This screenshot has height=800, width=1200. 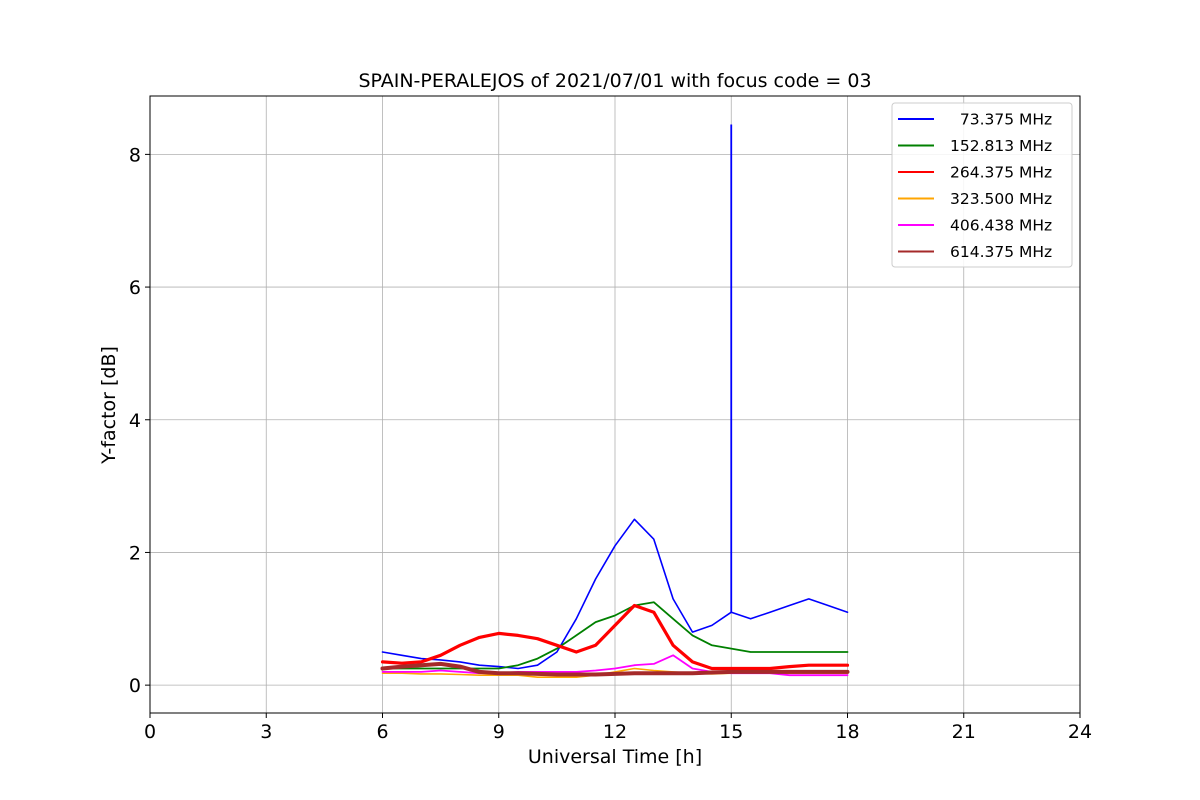 I want to click on x-tick-label: 24, so click(x=1080, y=732).